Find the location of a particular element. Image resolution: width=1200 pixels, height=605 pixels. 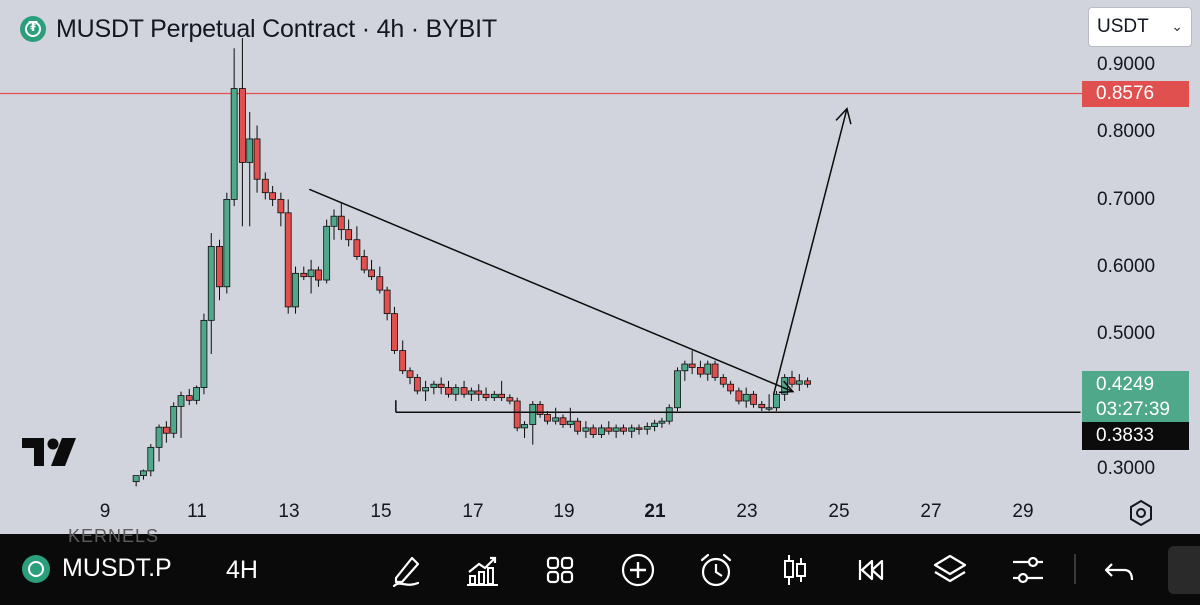

ghost-text: KERNELS is located at coordinates (114, 536).